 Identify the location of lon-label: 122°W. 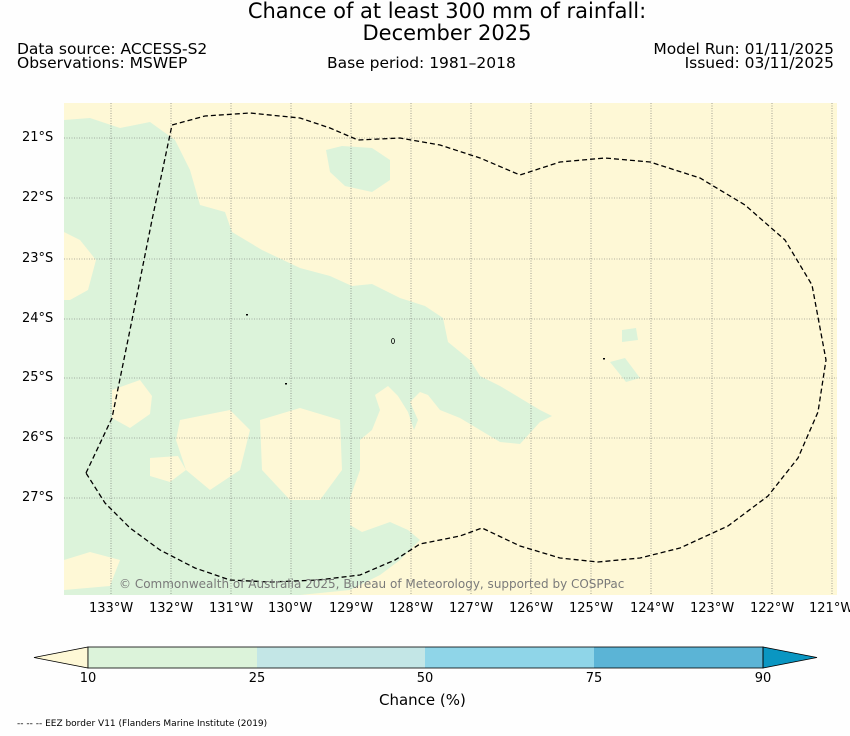
(772, 608).